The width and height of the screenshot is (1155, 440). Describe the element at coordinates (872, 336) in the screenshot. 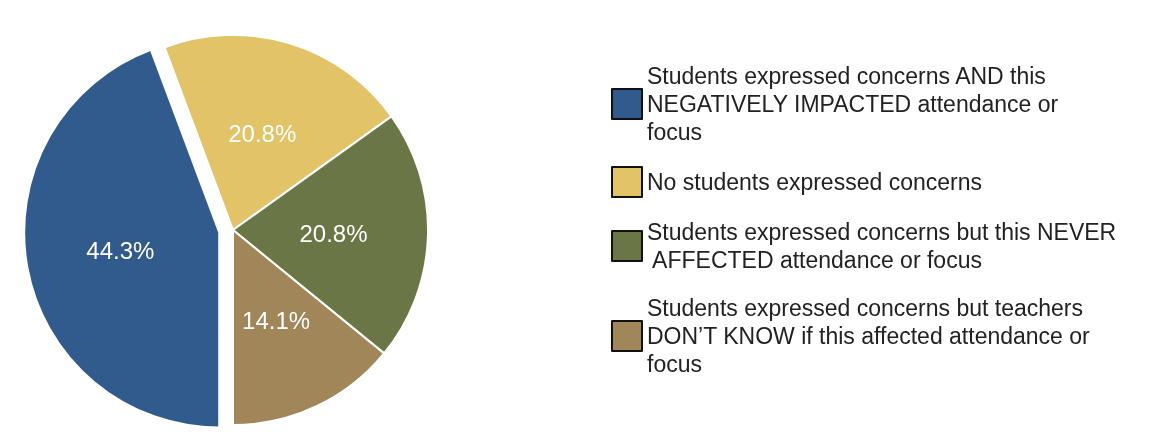

I see `legend-label: Students expressed concerns but teachers DON’T KNOW if this affected attendance or focus` at that location.